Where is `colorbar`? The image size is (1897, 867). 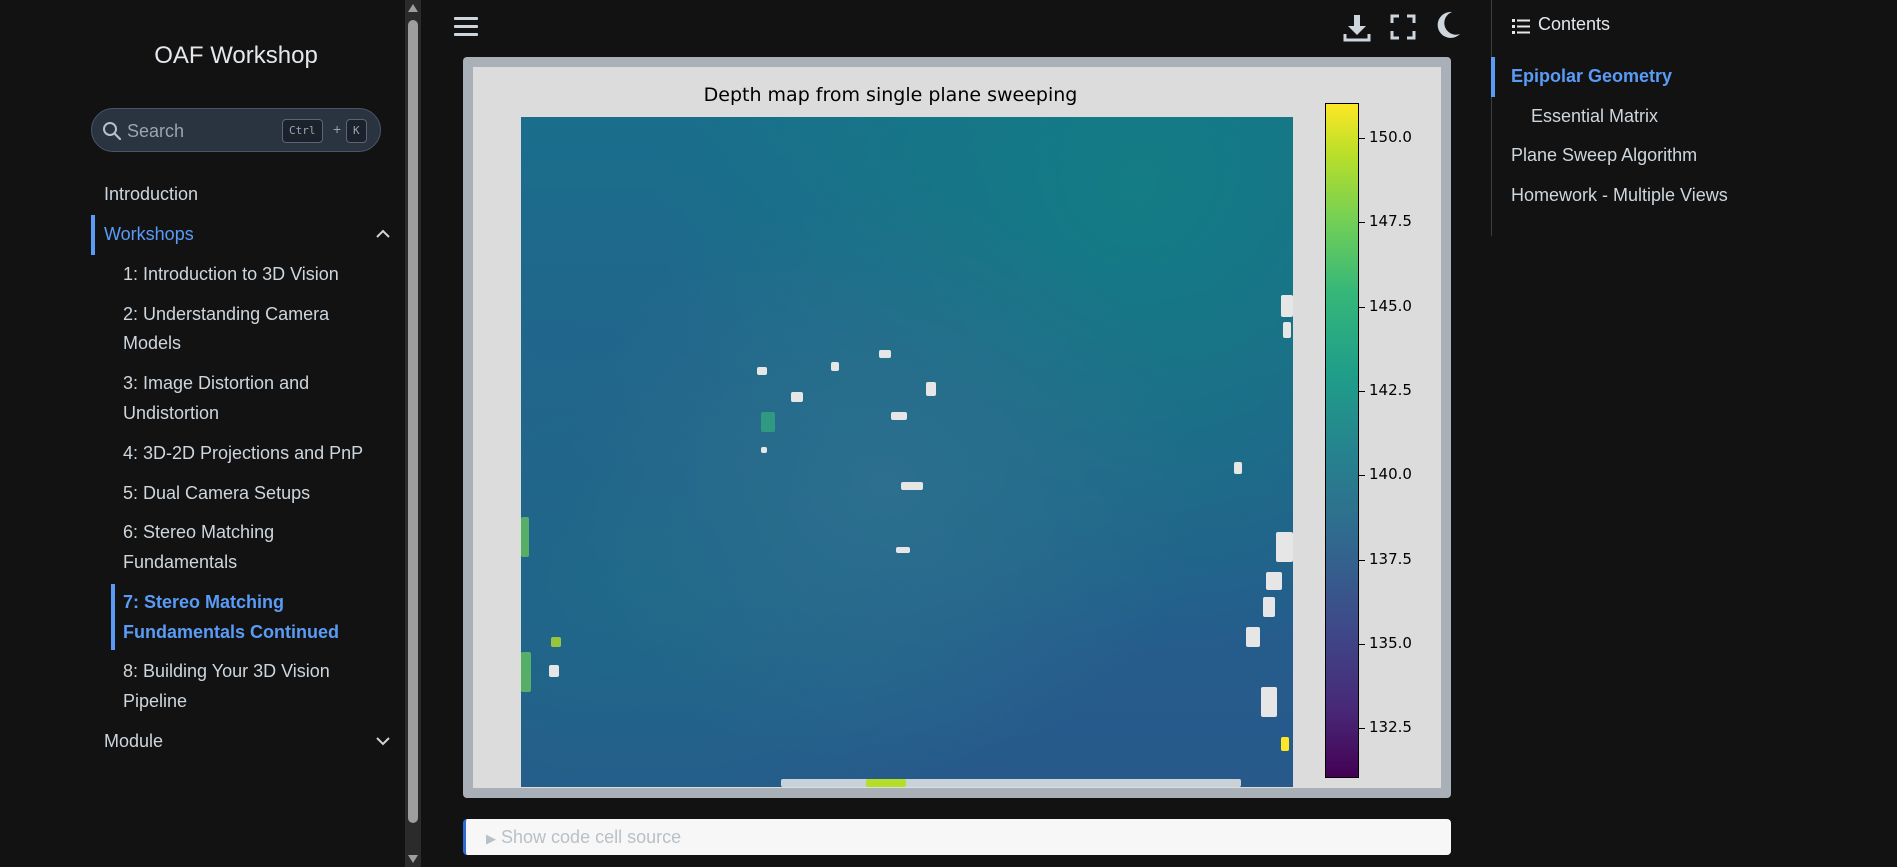 colorbar is located at coordinates (1342, 440).